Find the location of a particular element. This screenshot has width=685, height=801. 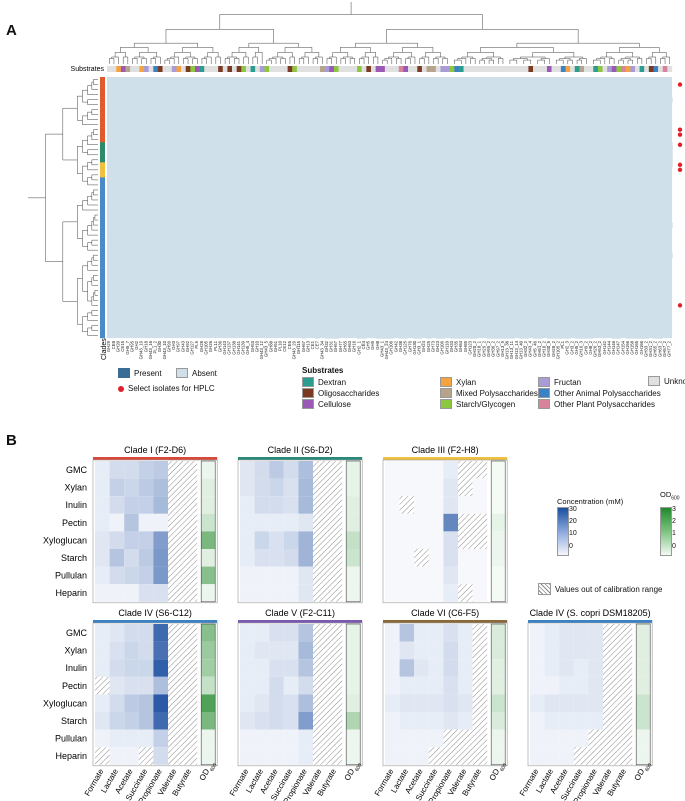

clade-frame is located at coordinates (155, 531).